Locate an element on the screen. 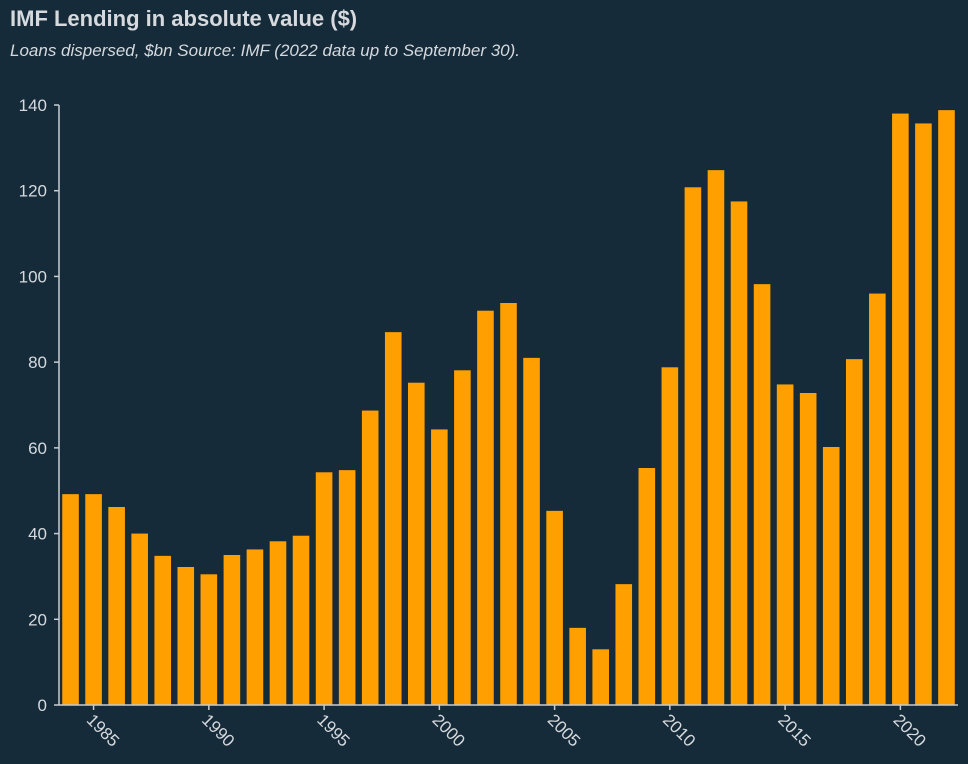  bar-2007 is located at coordinates (601, 677).